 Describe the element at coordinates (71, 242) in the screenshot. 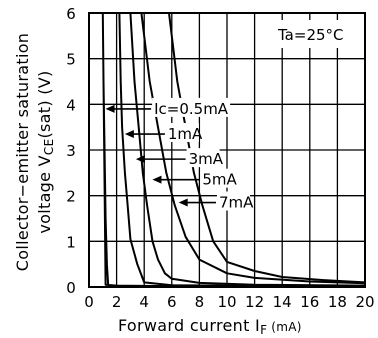

I see `y-tick-label: 1` at that location.